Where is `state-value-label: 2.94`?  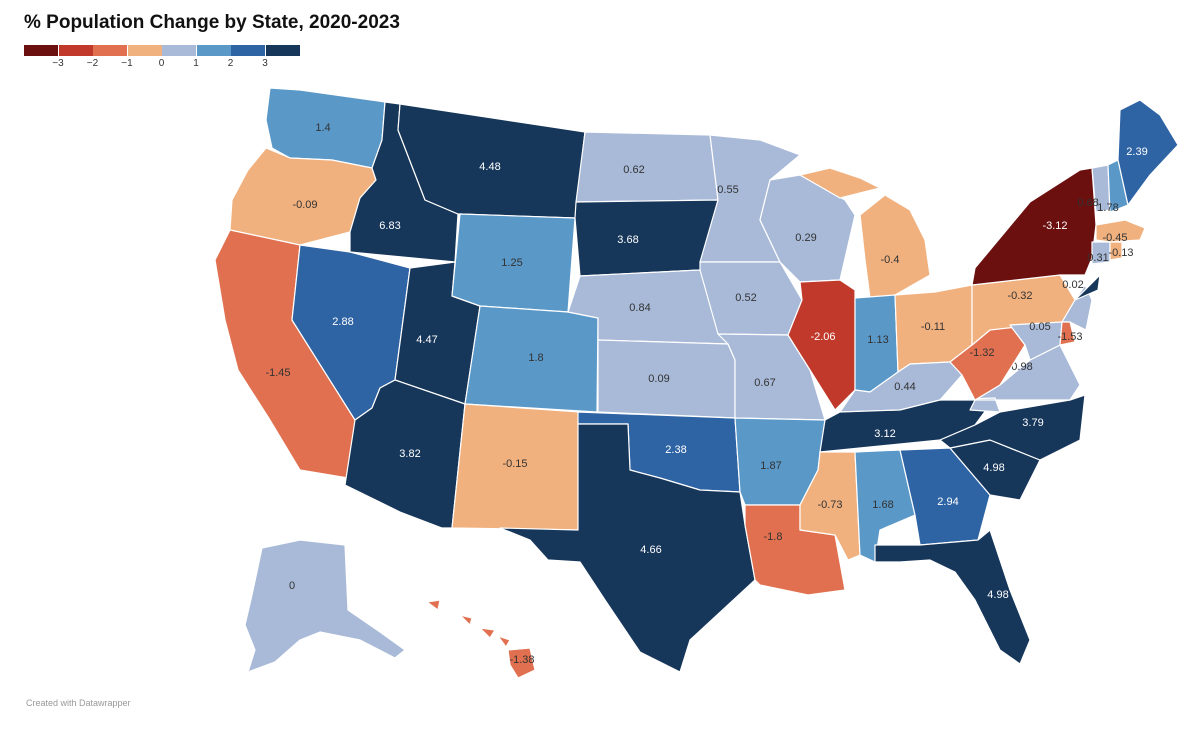
state-value-label: 2.94 is located at coordinates (947, 502).